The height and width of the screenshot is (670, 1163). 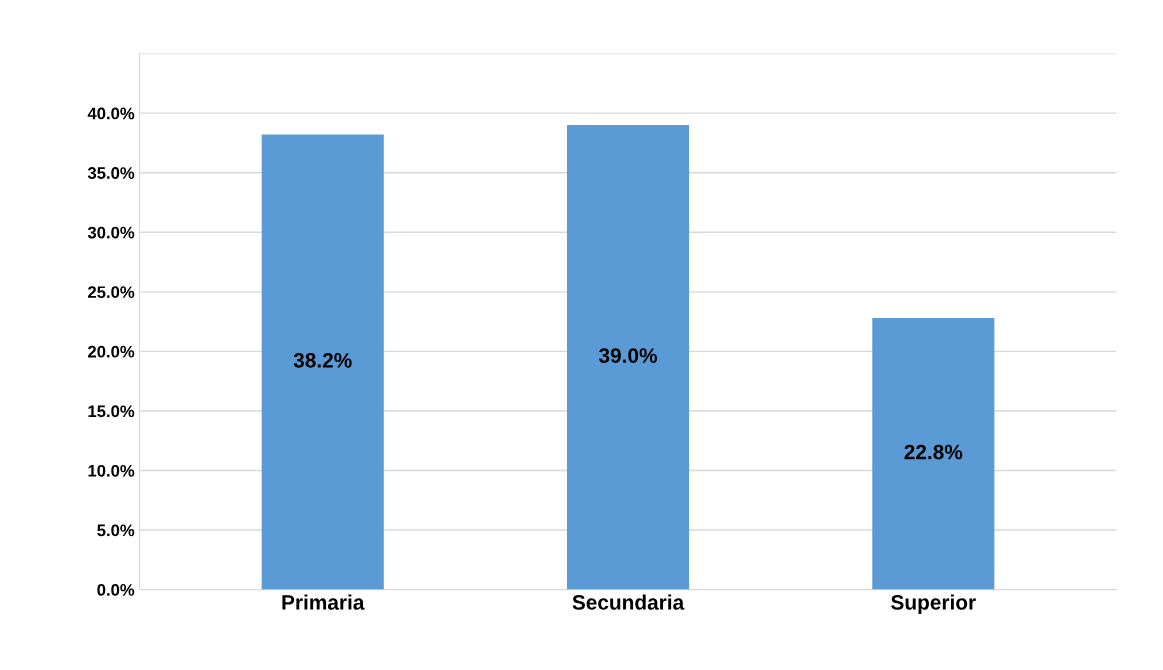 I want to click on data-label: 39.0%, so click(x=628, y=355).